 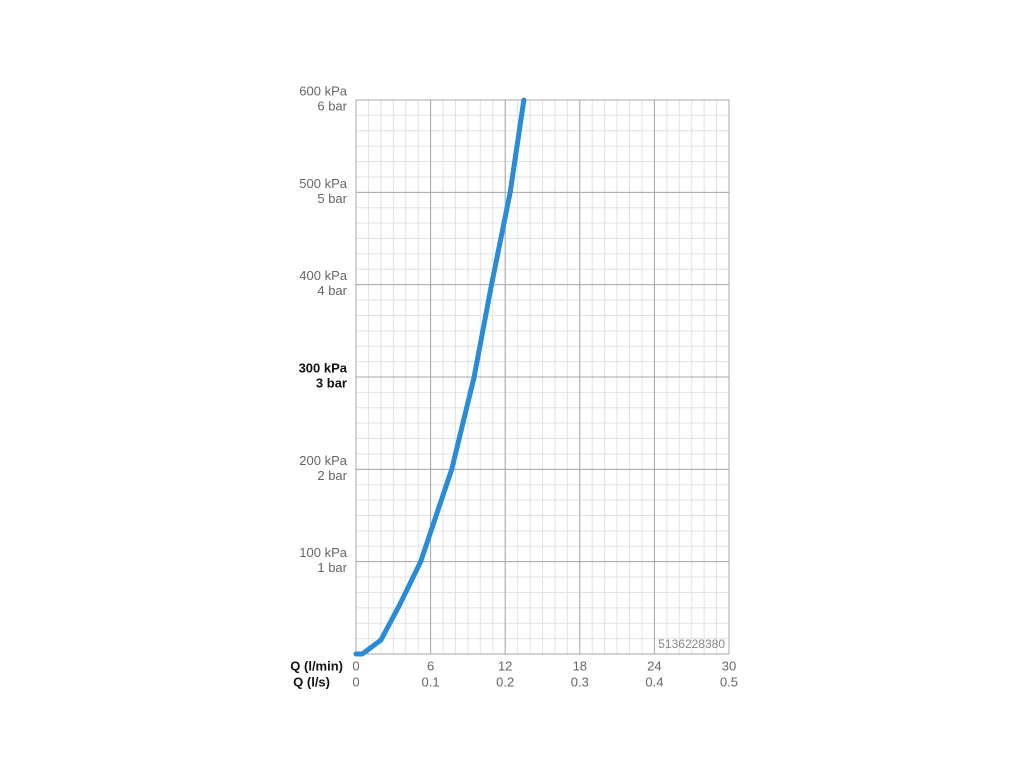 What do you see at coordinates (355, 681) in the screenshot?
I see `x2-tick-label: 0` at bounding box center [355, 681].